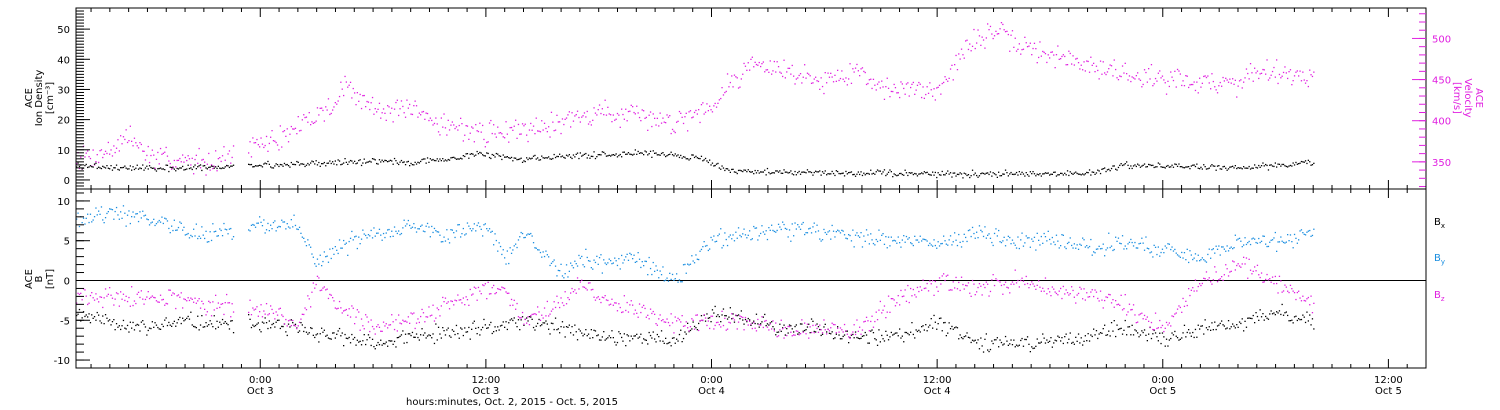 The width and height of the screenshot is (1500, 410). Describe the element at coordinates (1441, 122) in the screenshot. I see `velocity-axis-tick-label: 400` at that location.